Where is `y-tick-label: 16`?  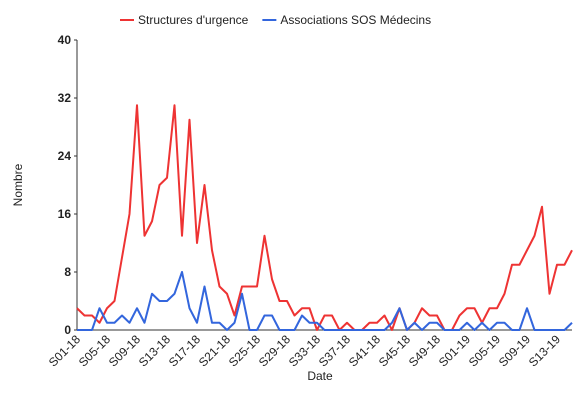
y-tick-label: 16 is located at coordinates (65, 214).